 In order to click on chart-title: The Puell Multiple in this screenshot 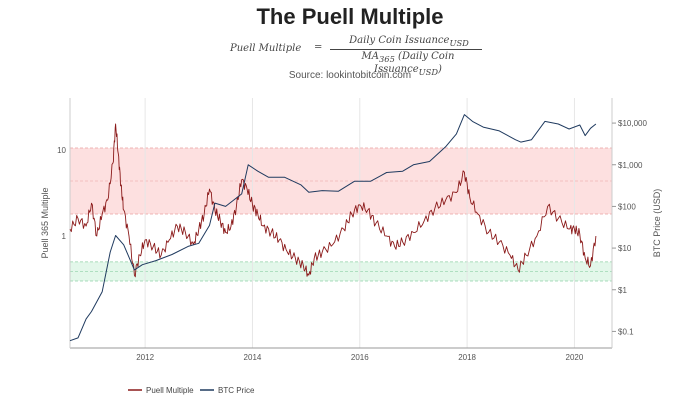, I will do `click(350, 16)`.